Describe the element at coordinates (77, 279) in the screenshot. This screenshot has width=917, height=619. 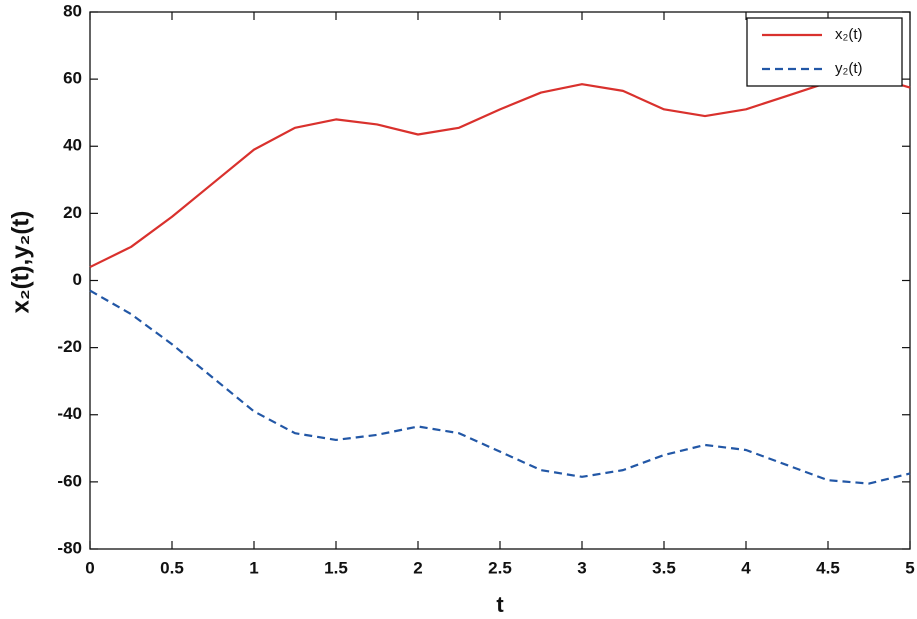
I see `y-tick-label: 0` at that location.